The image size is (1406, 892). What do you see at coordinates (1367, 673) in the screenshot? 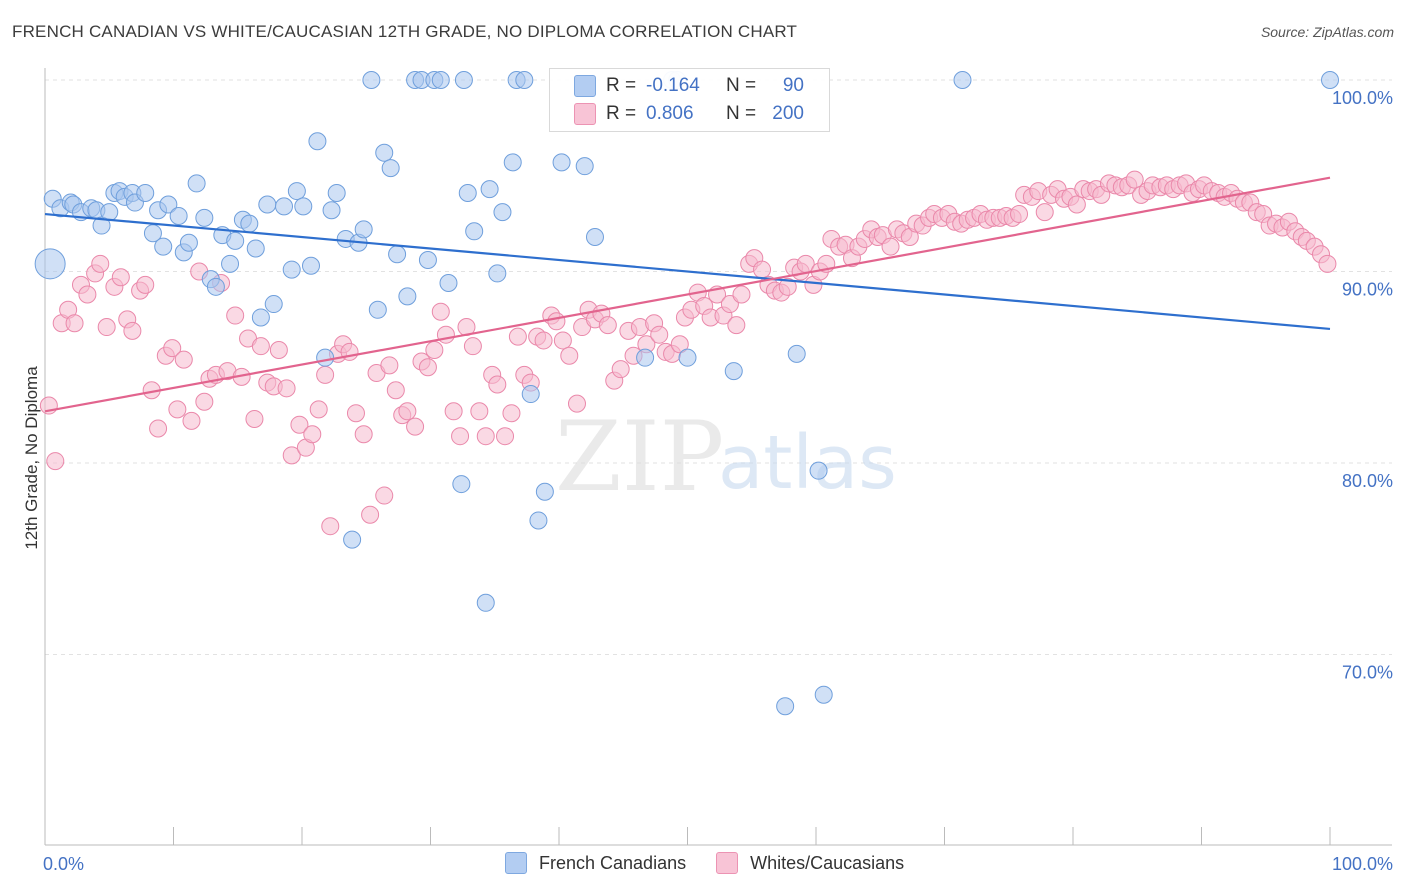
I see `y-tick-label: 70.0%` at bounding box center [1367, 673].